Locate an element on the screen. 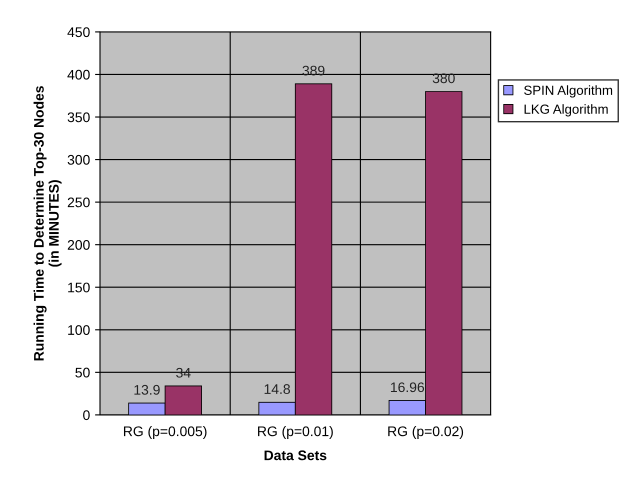 This screenshot has width=625, height=491. x-tick-label: RG (p=0.01) is located at coordinates (295, 432).